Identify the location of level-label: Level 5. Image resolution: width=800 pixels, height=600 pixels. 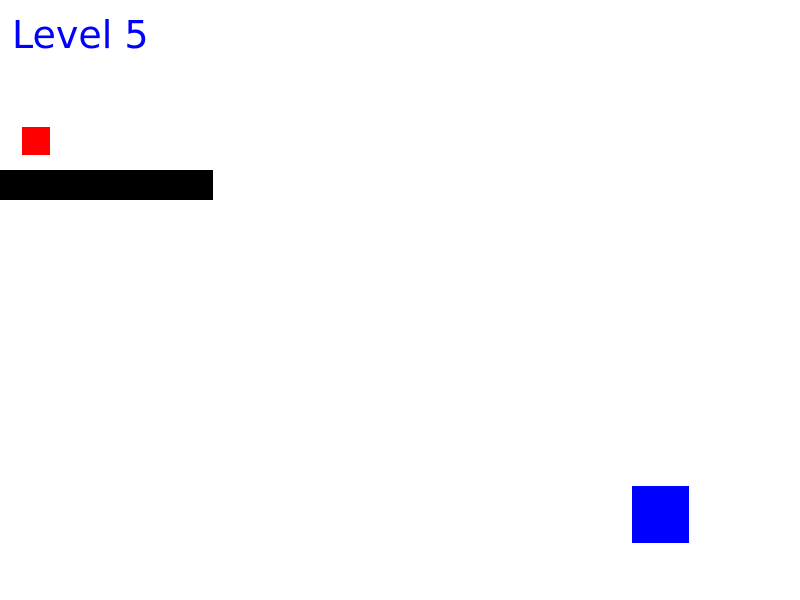
(80, 35).